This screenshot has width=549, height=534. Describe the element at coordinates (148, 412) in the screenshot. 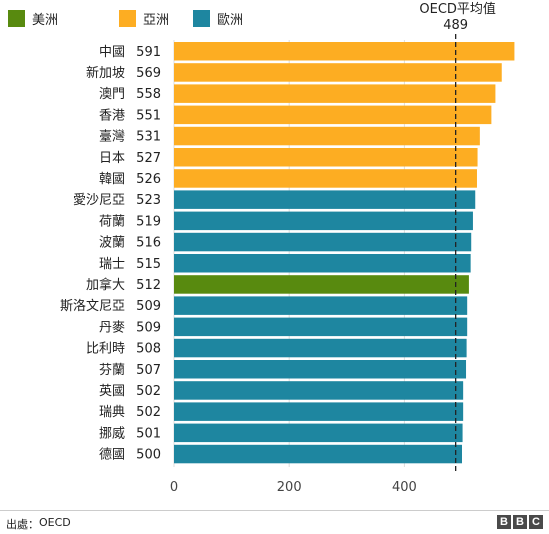

I see `value-label-18: 502` at that location.